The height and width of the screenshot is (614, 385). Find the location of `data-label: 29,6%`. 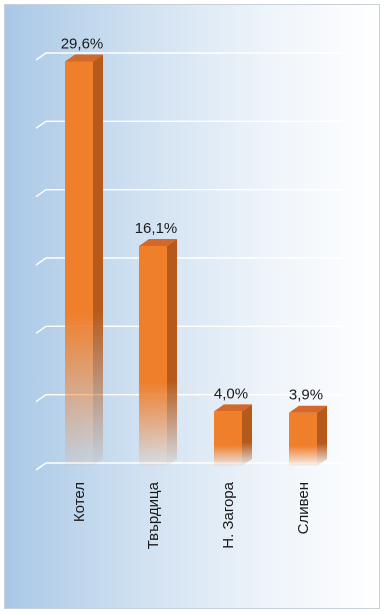

data-label: 29,6% is located at coordinates (82, 43).